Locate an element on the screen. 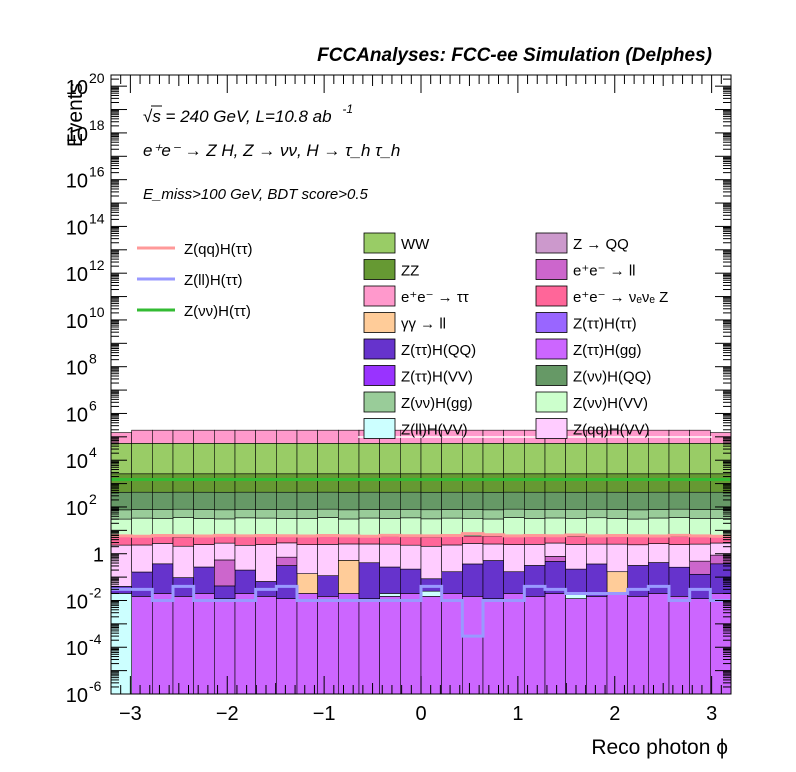 Image resolution: width=796 pixels, height=772 pixels. energy-annotation: √s = 240 GeV, L=10.8 ab -1 is located at coordinates (248, 114).